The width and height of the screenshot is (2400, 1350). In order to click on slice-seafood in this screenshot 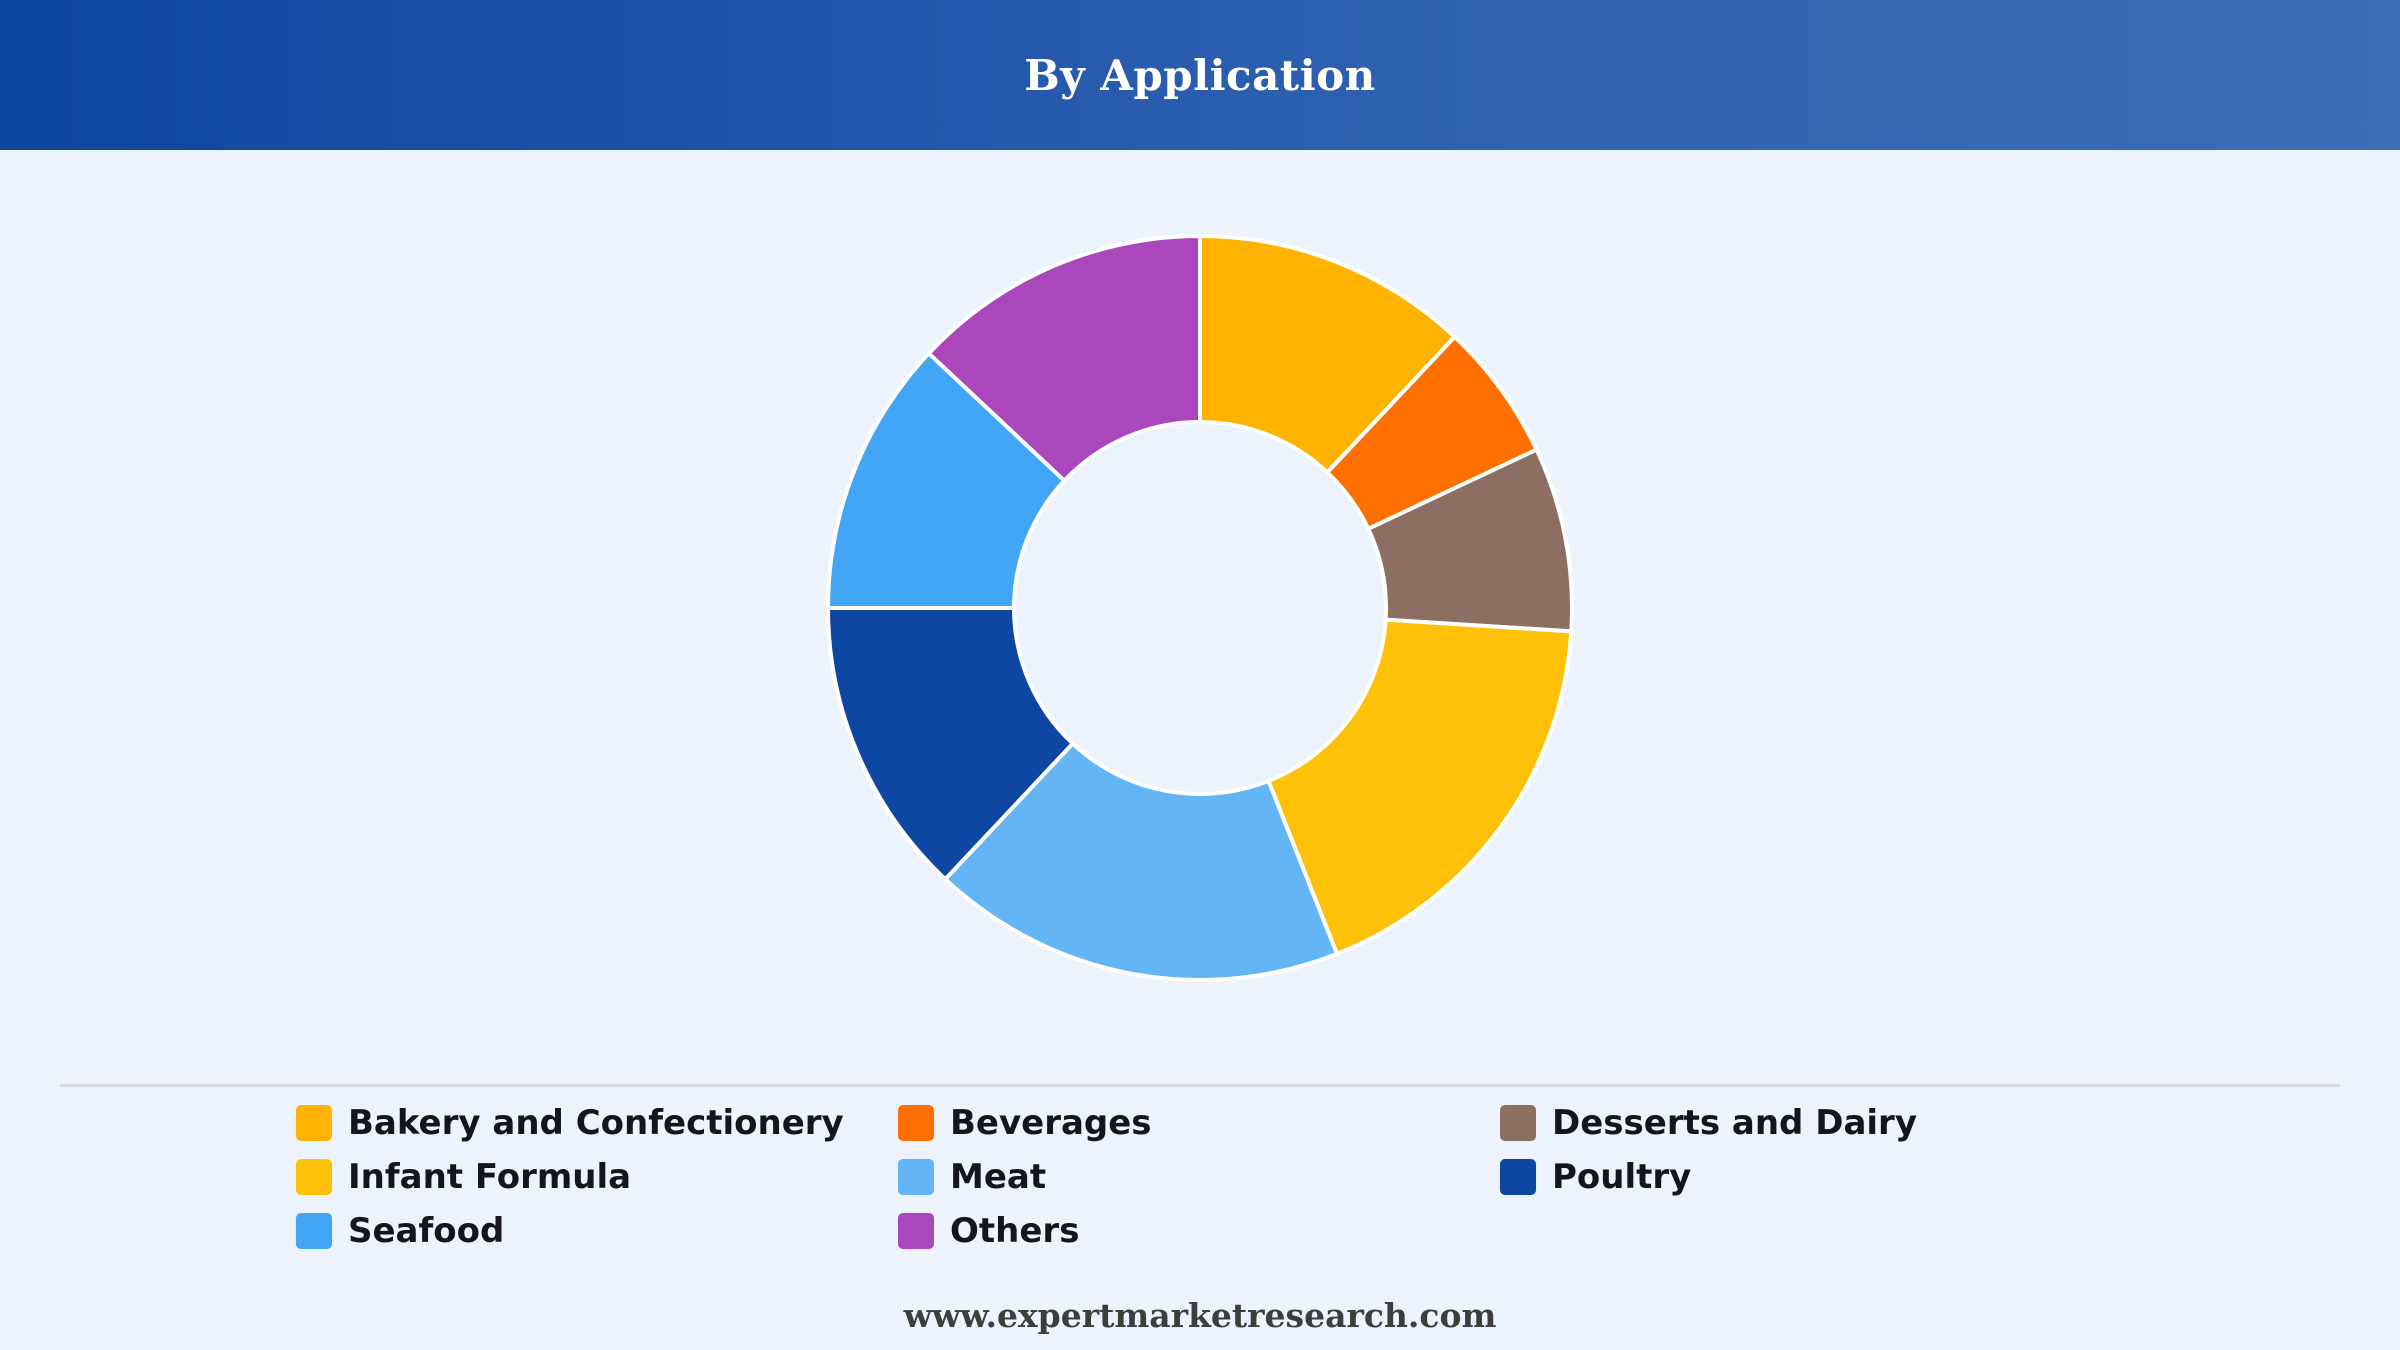, I will do `click(946, 480)`.